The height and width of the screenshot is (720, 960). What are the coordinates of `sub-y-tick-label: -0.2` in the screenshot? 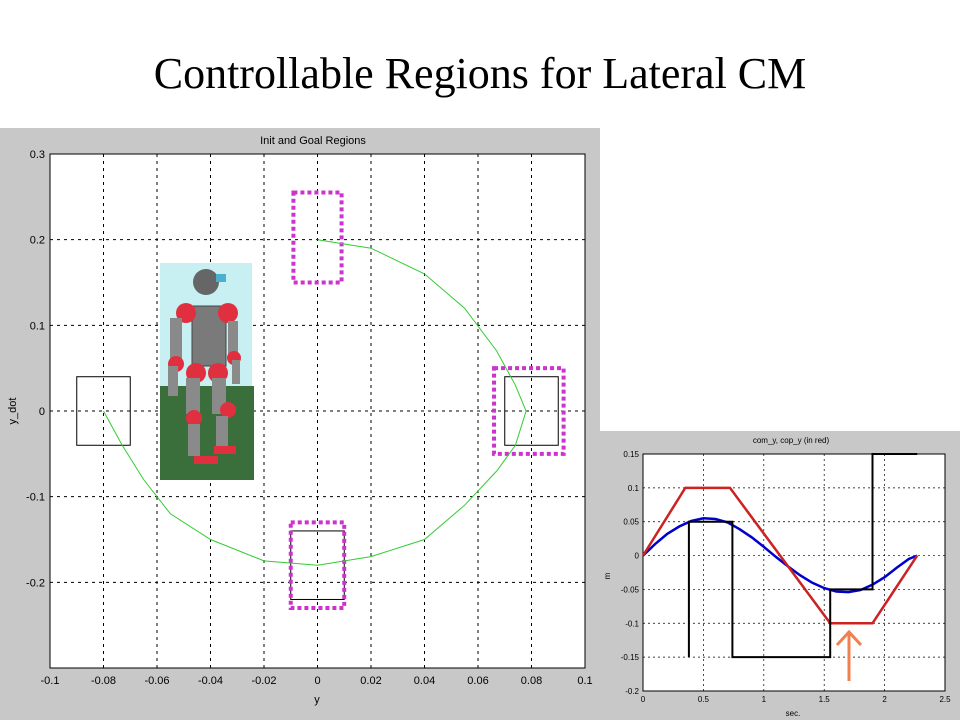 It's located at (632, 691).